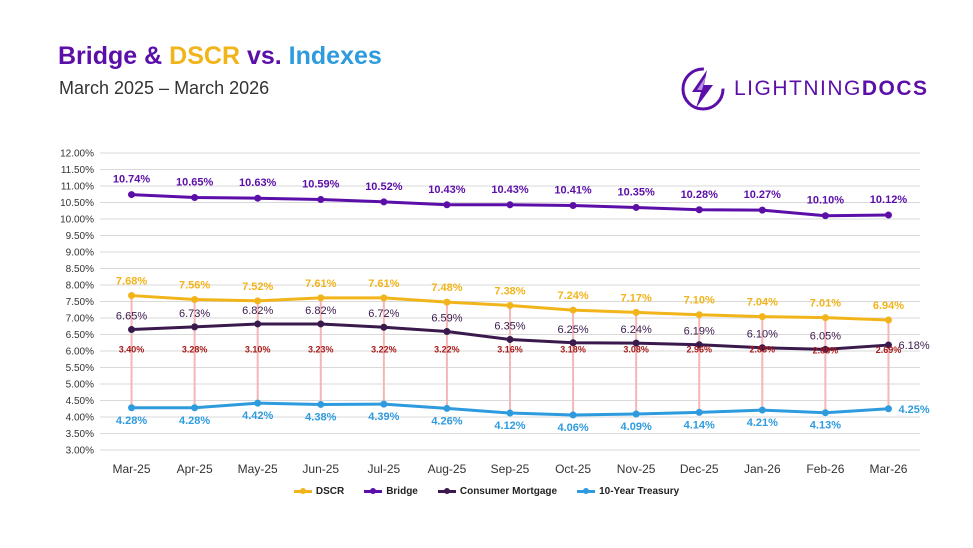 The height and width of the screenshot is (548, 973). What do you see at coordinates (699, 301) in the screenshot?
I see `dscr-data-label: 7.10%` at bounding box center [699, 301].